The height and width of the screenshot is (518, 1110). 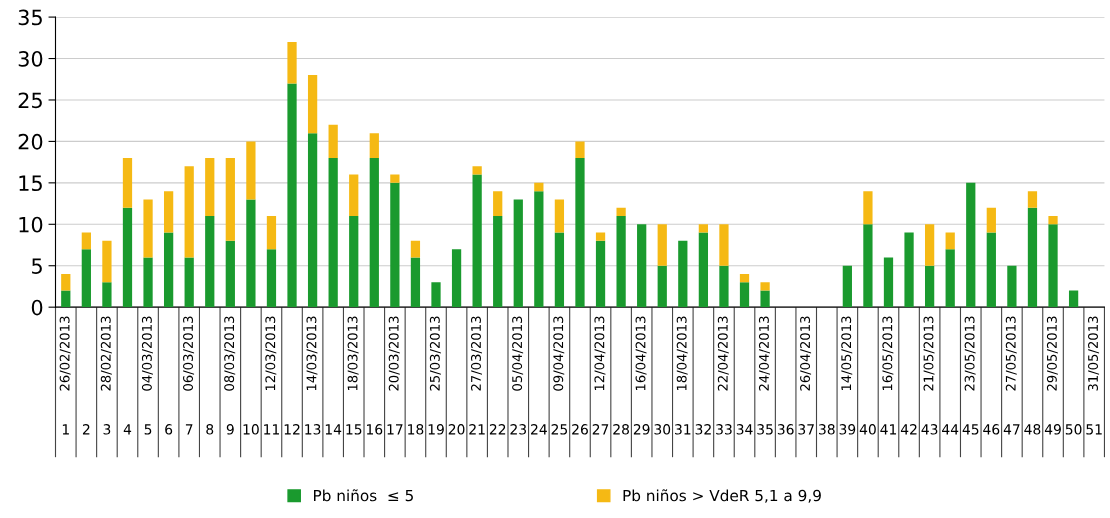 What do you see at coordinates (827, 429) in the screenshot?
I see `x2-tick-label: 38` at bounding box center [827, 429].